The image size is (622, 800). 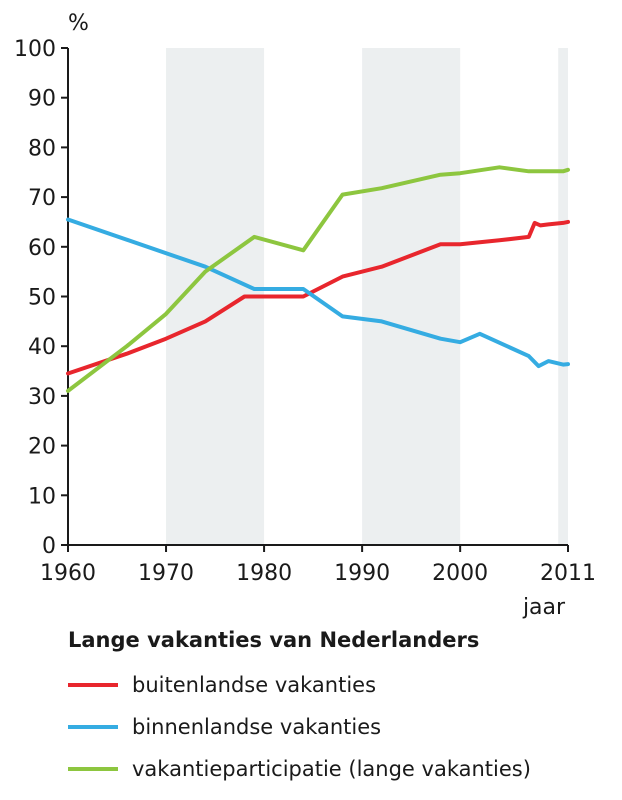 What do you see at coordinates (93, 685) in the screenshot?
I see `legend-swatch-red` at bounding box center [93, 685].